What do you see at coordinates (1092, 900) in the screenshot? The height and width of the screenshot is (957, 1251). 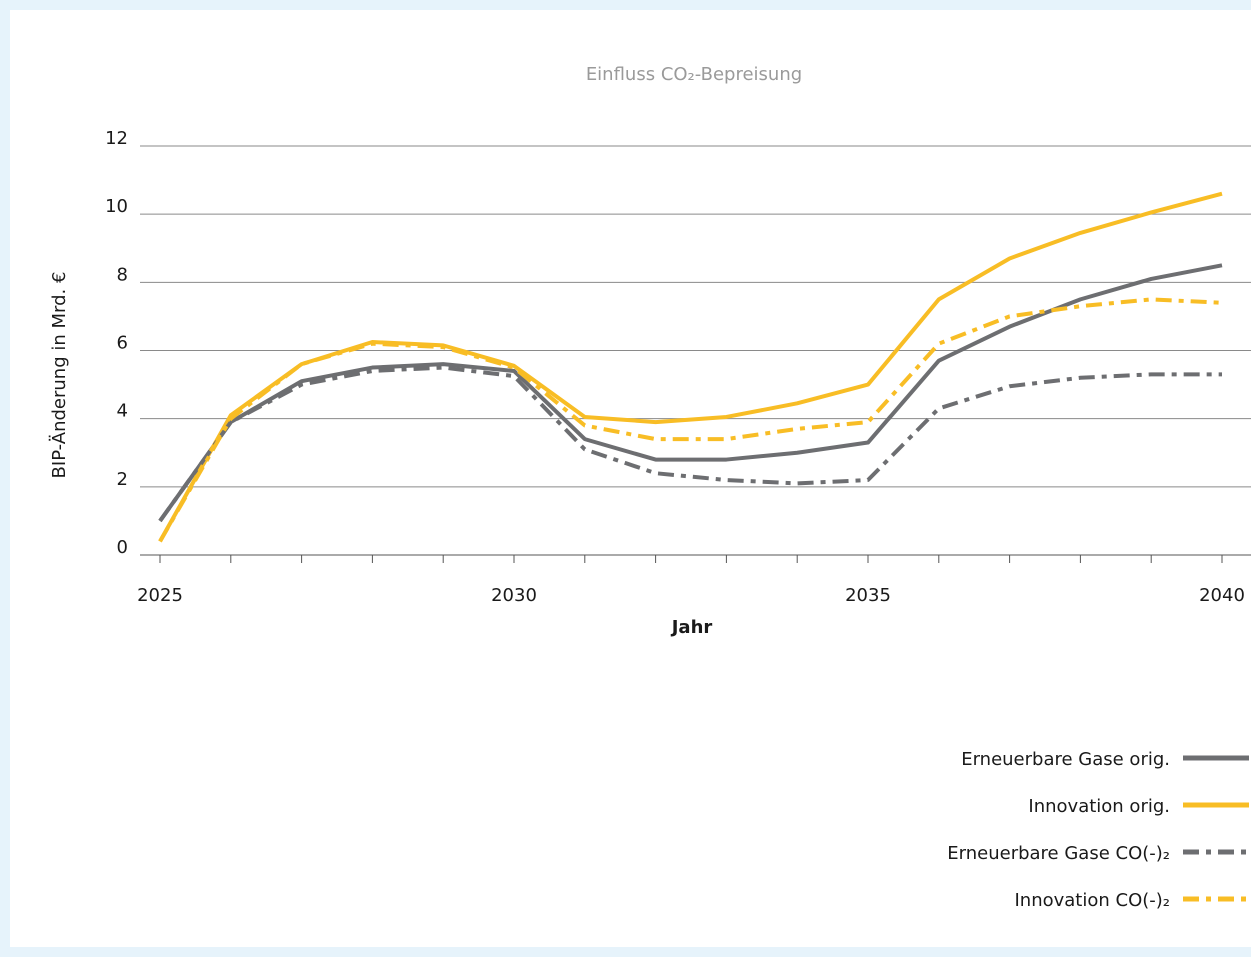 I see `legend-label: Innovation CO(-)₂` at bounding box center [1092, 900].